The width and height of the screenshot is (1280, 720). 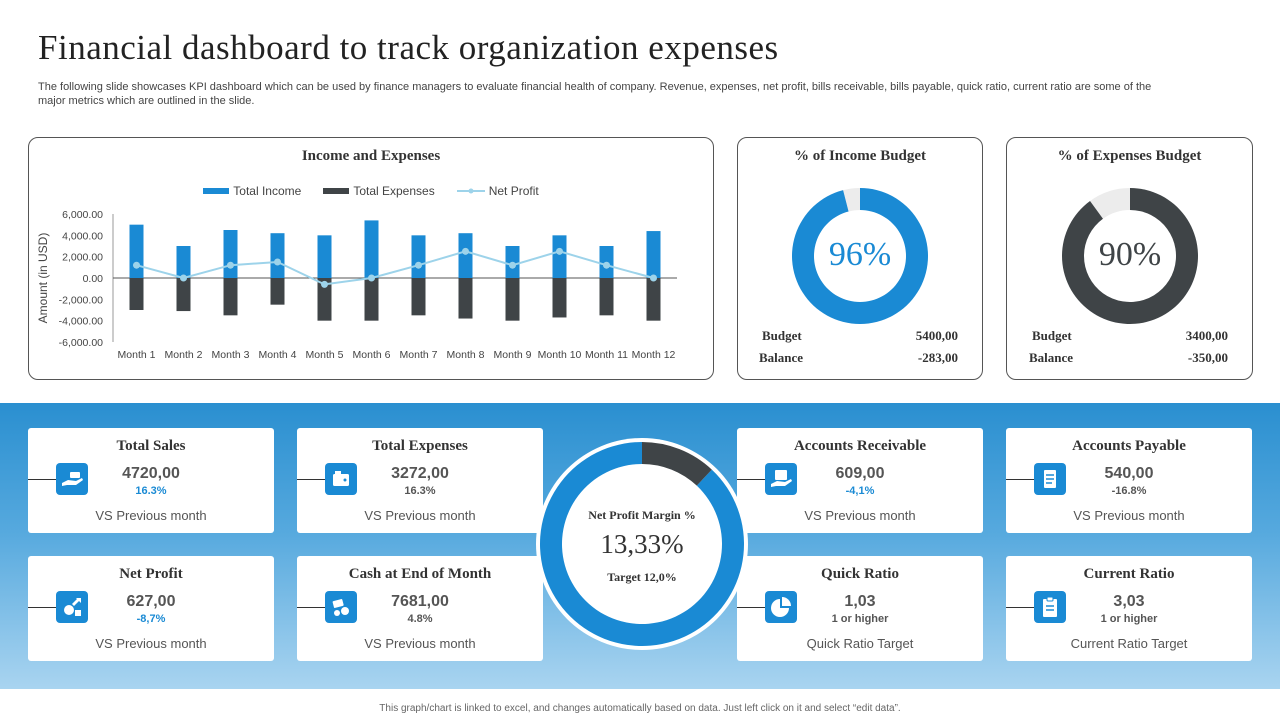 What do you see at coordinates (267, 191) in the screenshot?
I see `legend-label-income: Total Income` at bounding box center [267, 191].